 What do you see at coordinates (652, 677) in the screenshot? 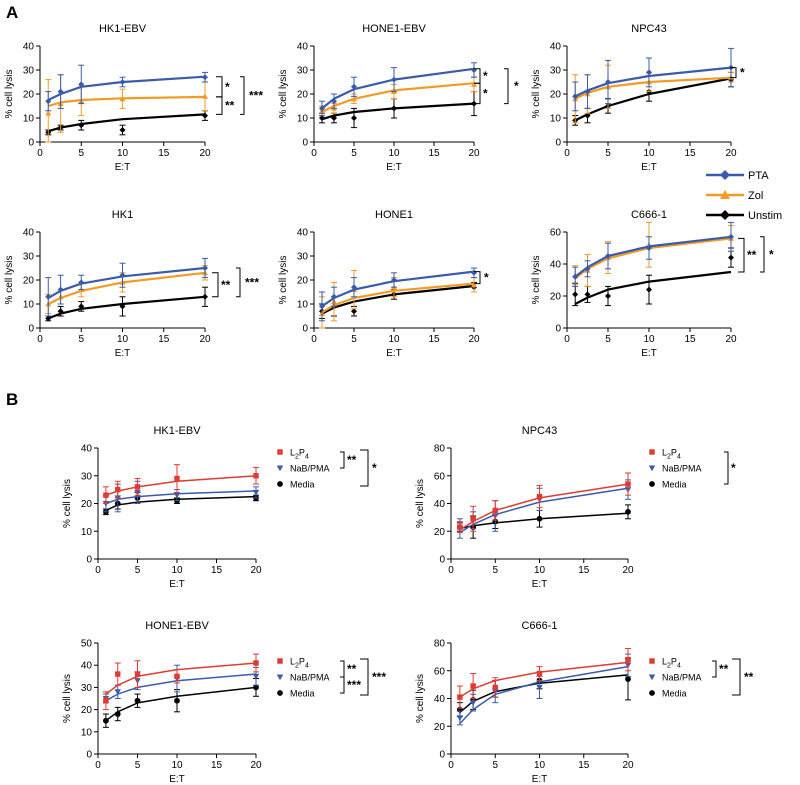
I see `legend-marker-nab-pma` at bounding box center [652, 677].